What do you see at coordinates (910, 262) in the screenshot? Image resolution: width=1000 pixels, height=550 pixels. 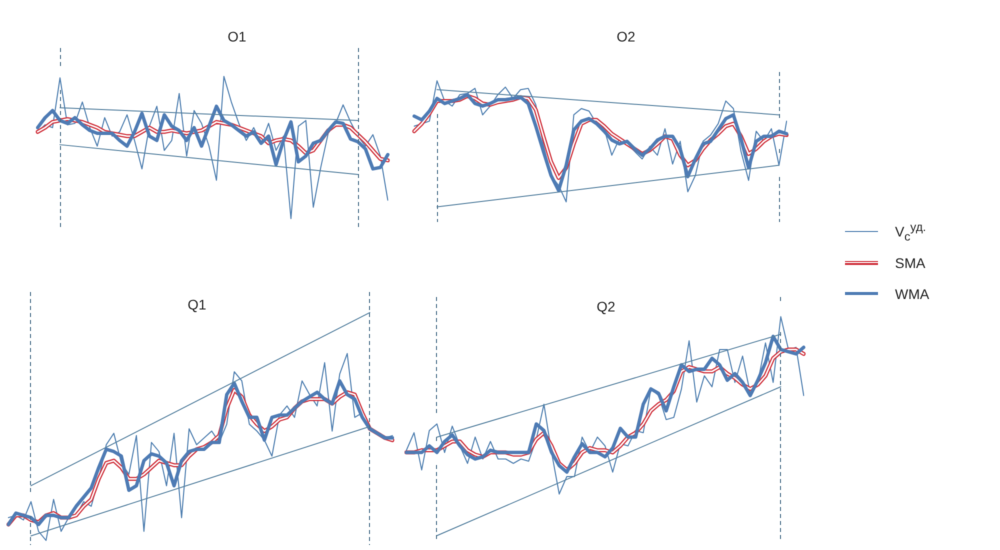 I see `legend-label: SMA` at bounding box center [910, 262].